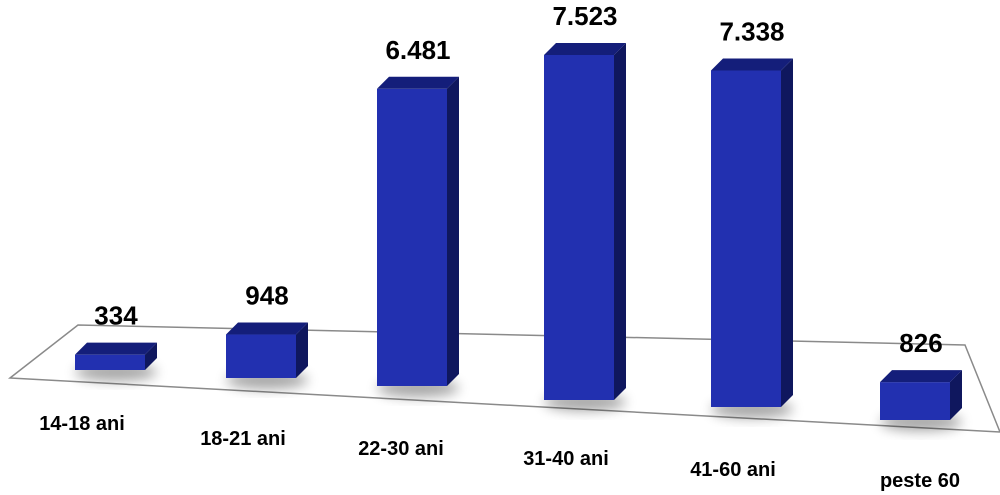 This screenshot has height=495, width=1000. I want to click on bar-value-label: 334, so click(116, 316).